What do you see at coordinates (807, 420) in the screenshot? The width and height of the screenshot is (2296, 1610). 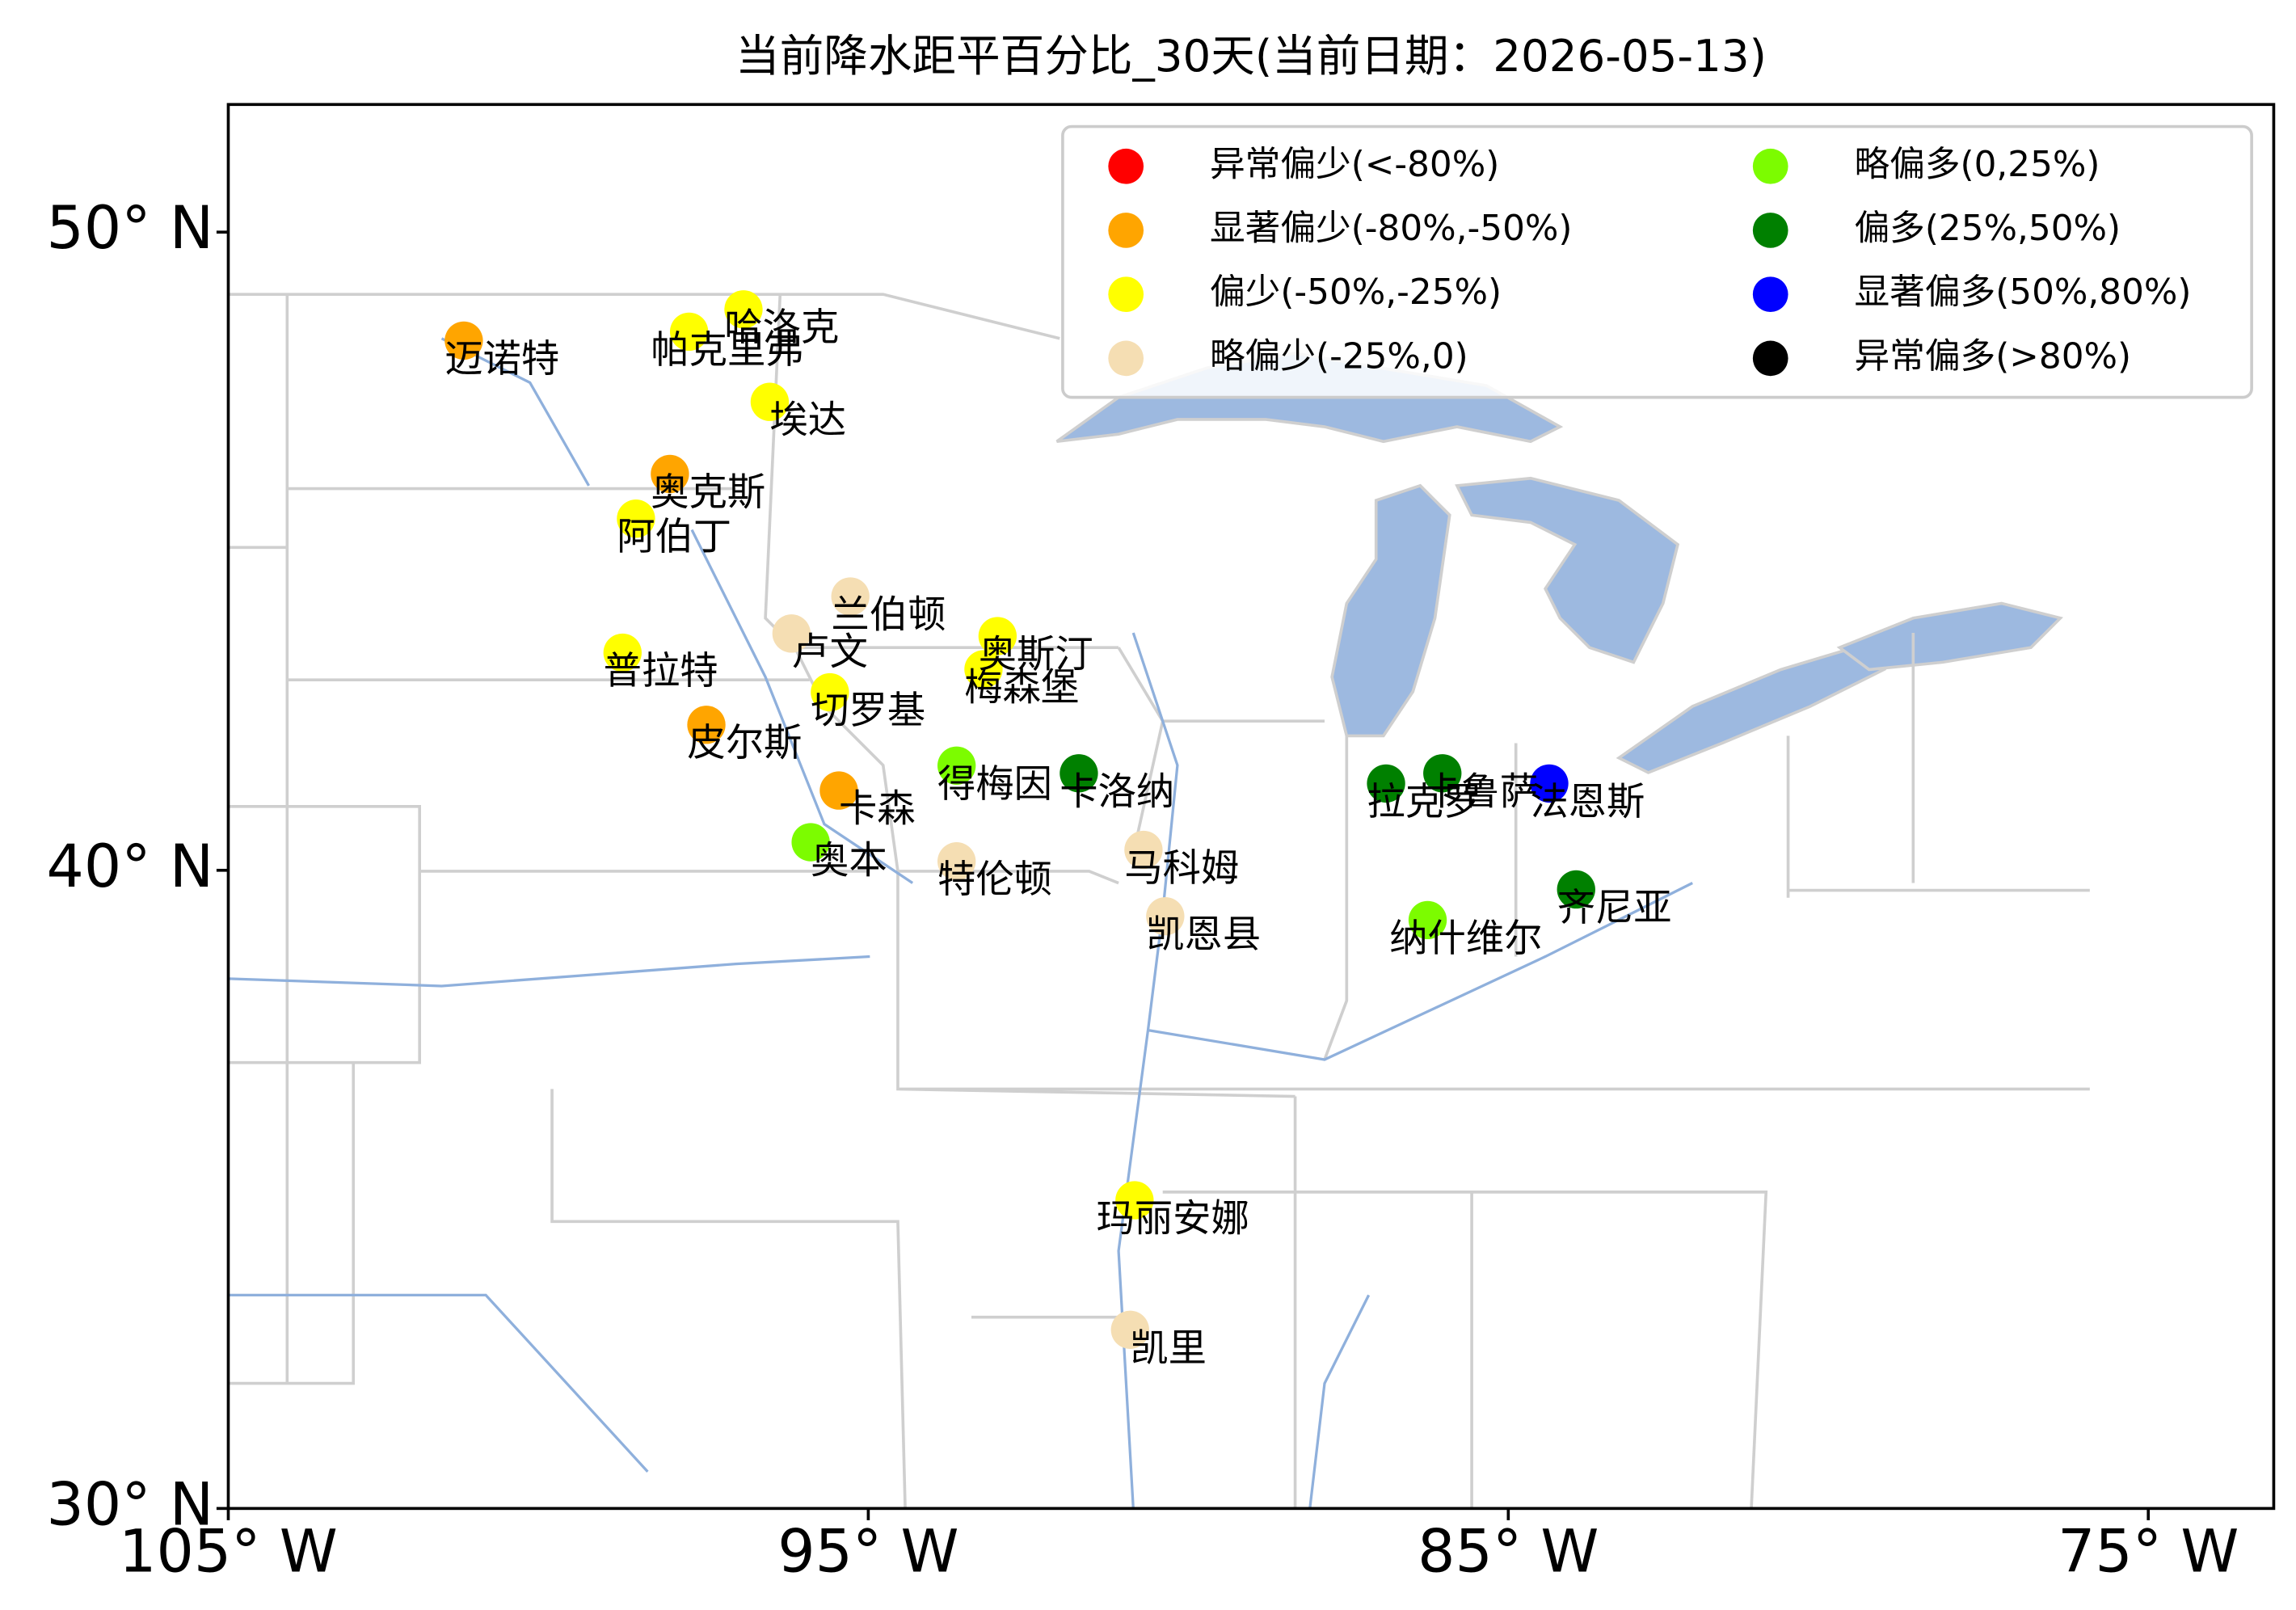 I see `station-label: 埃达` at bounding box center [807, 420].